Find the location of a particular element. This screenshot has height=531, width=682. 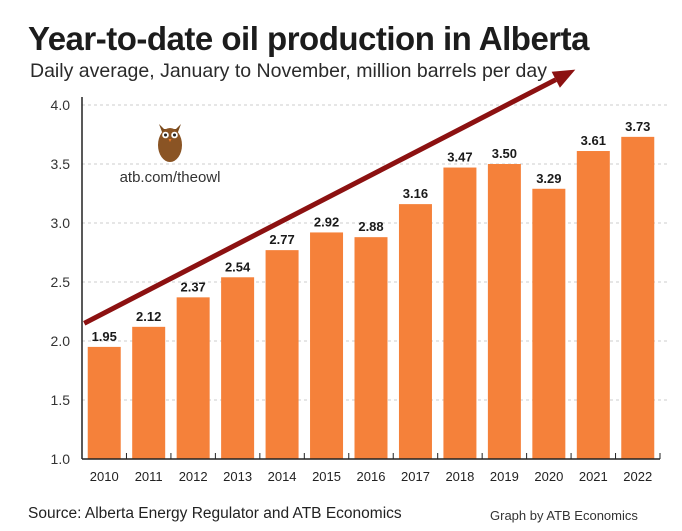

bar-2021 is located at coordinates (593, 305).